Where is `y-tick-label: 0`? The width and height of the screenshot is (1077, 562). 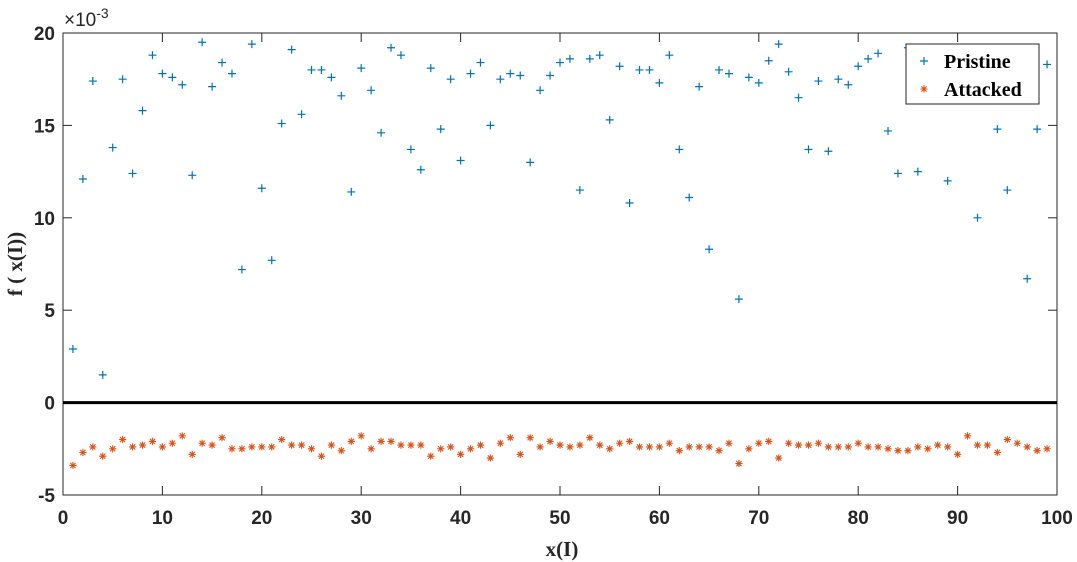 y-tick-label: 0 is located at coordinates (49, 404).